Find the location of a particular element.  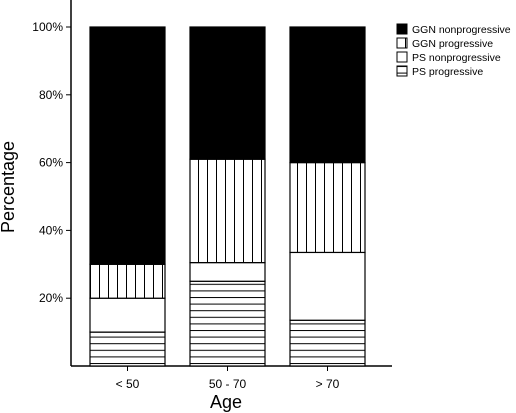

legend-label: GGN progressive is located at coordinates (452, 44).